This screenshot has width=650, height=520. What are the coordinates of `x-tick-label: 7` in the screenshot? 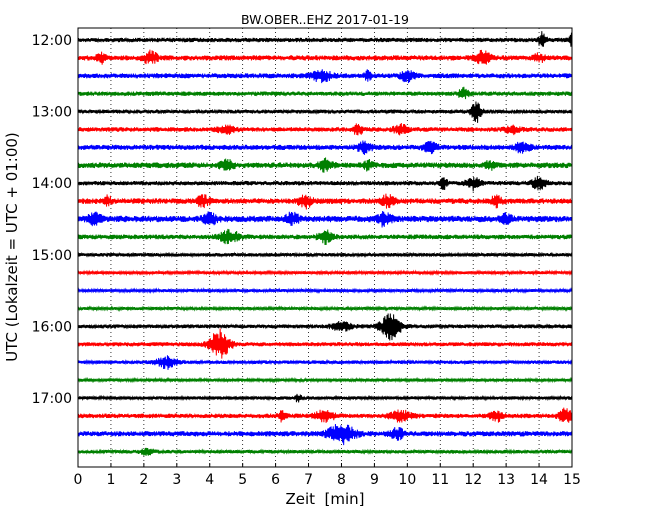 It's located at (308, 480).